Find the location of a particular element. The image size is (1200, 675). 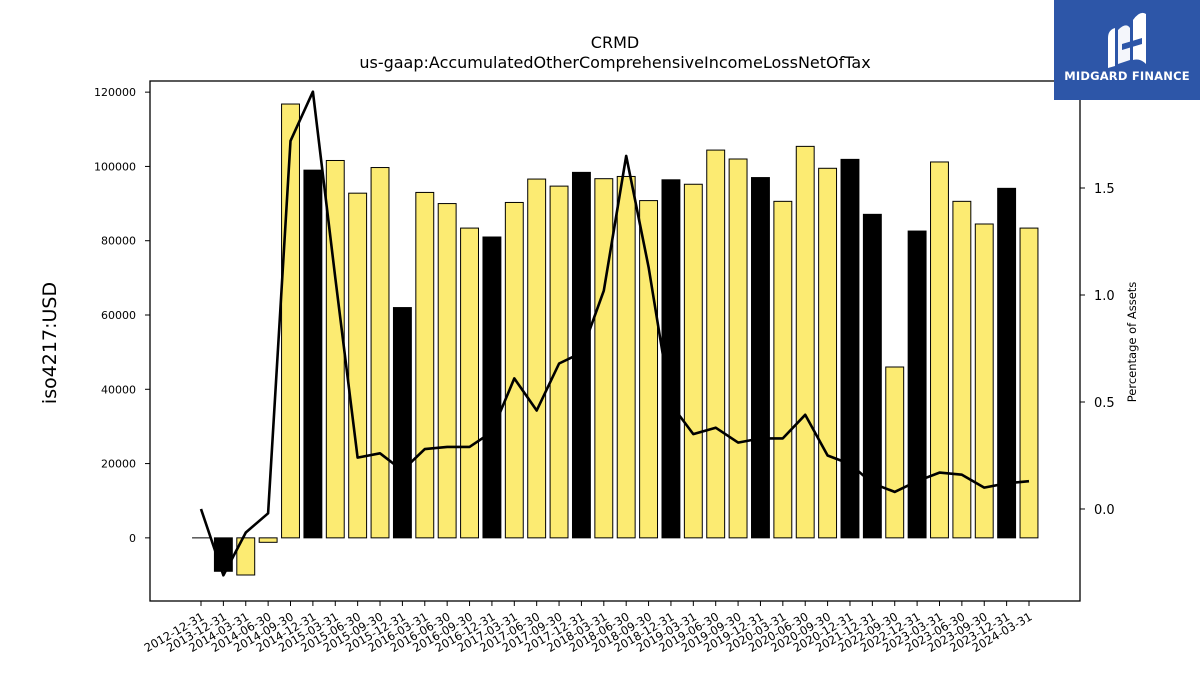

y2-axis-label: Percentage of Assets is located at coordinates (1132, 342).